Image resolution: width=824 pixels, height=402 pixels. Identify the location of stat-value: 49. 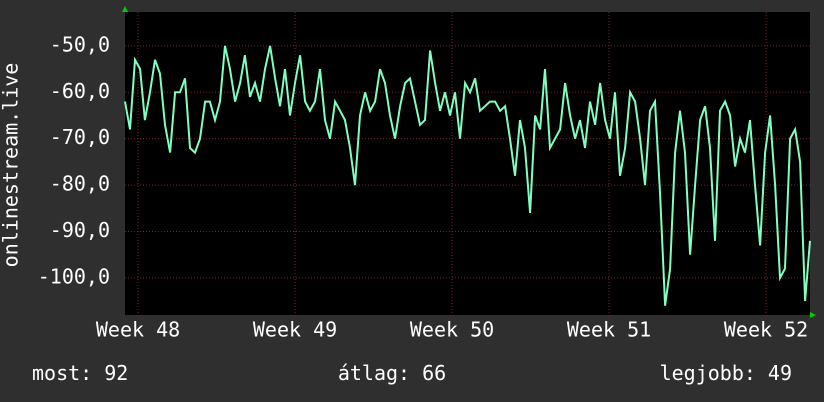
(780, 373).